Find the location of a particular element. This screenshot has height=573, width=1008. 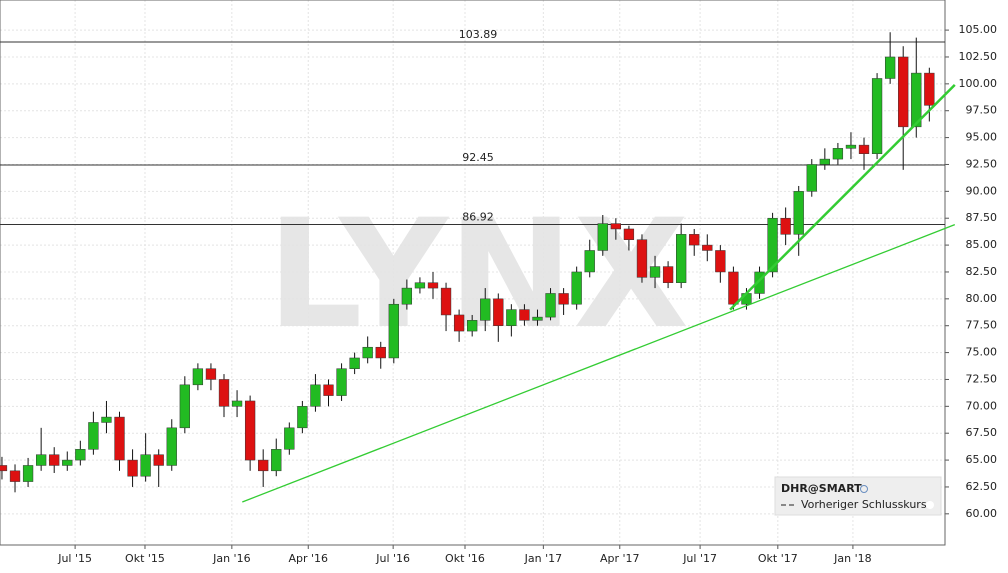

watermark: LYNX is located at coordinates (478, 275).